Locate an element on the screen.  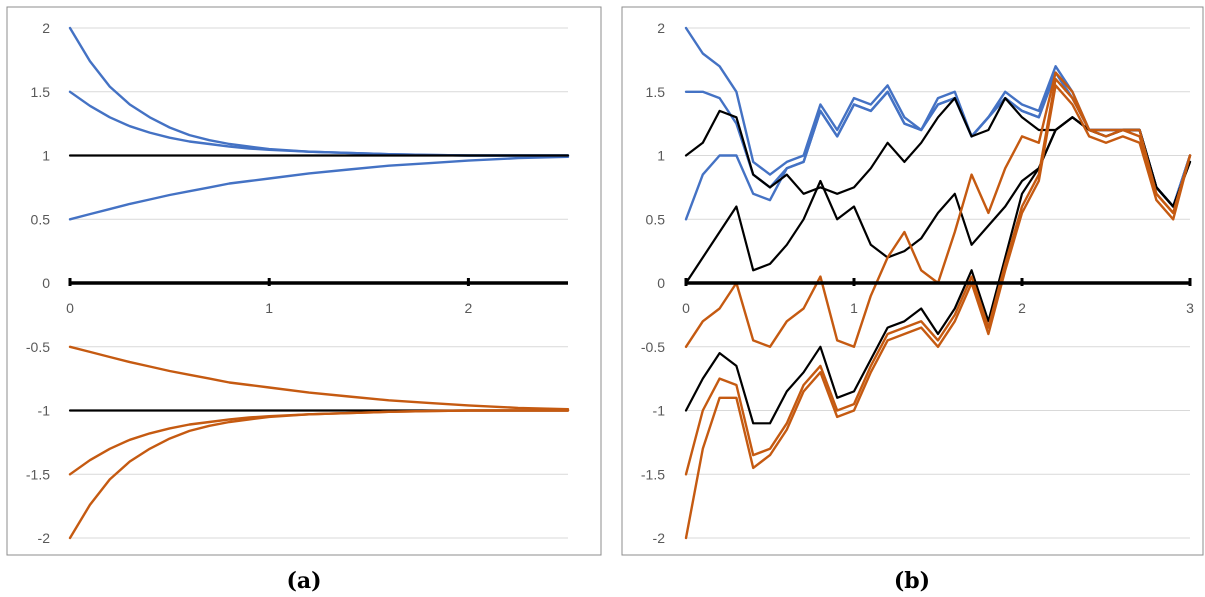
caption-b: (b) is located at coordinates (912, 581).